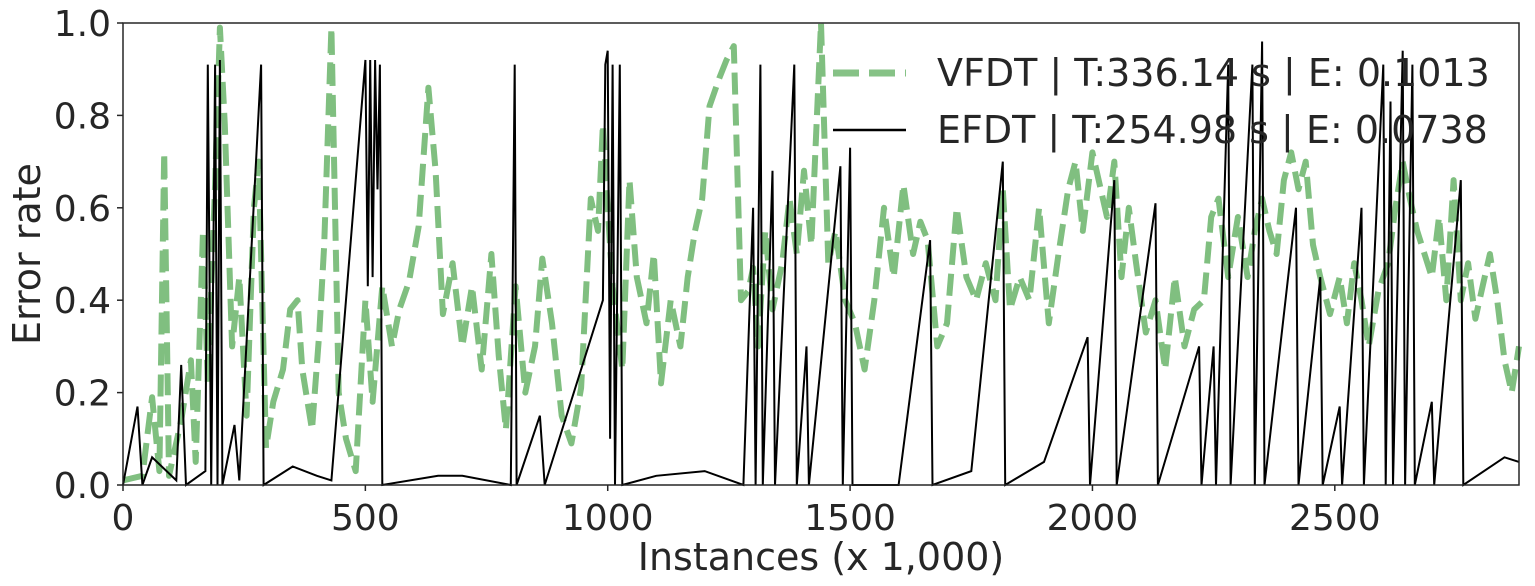 The height and width of the screenshot is (586, 1535). I want to click on y-tick-label: 0.8, so click(82, 116).